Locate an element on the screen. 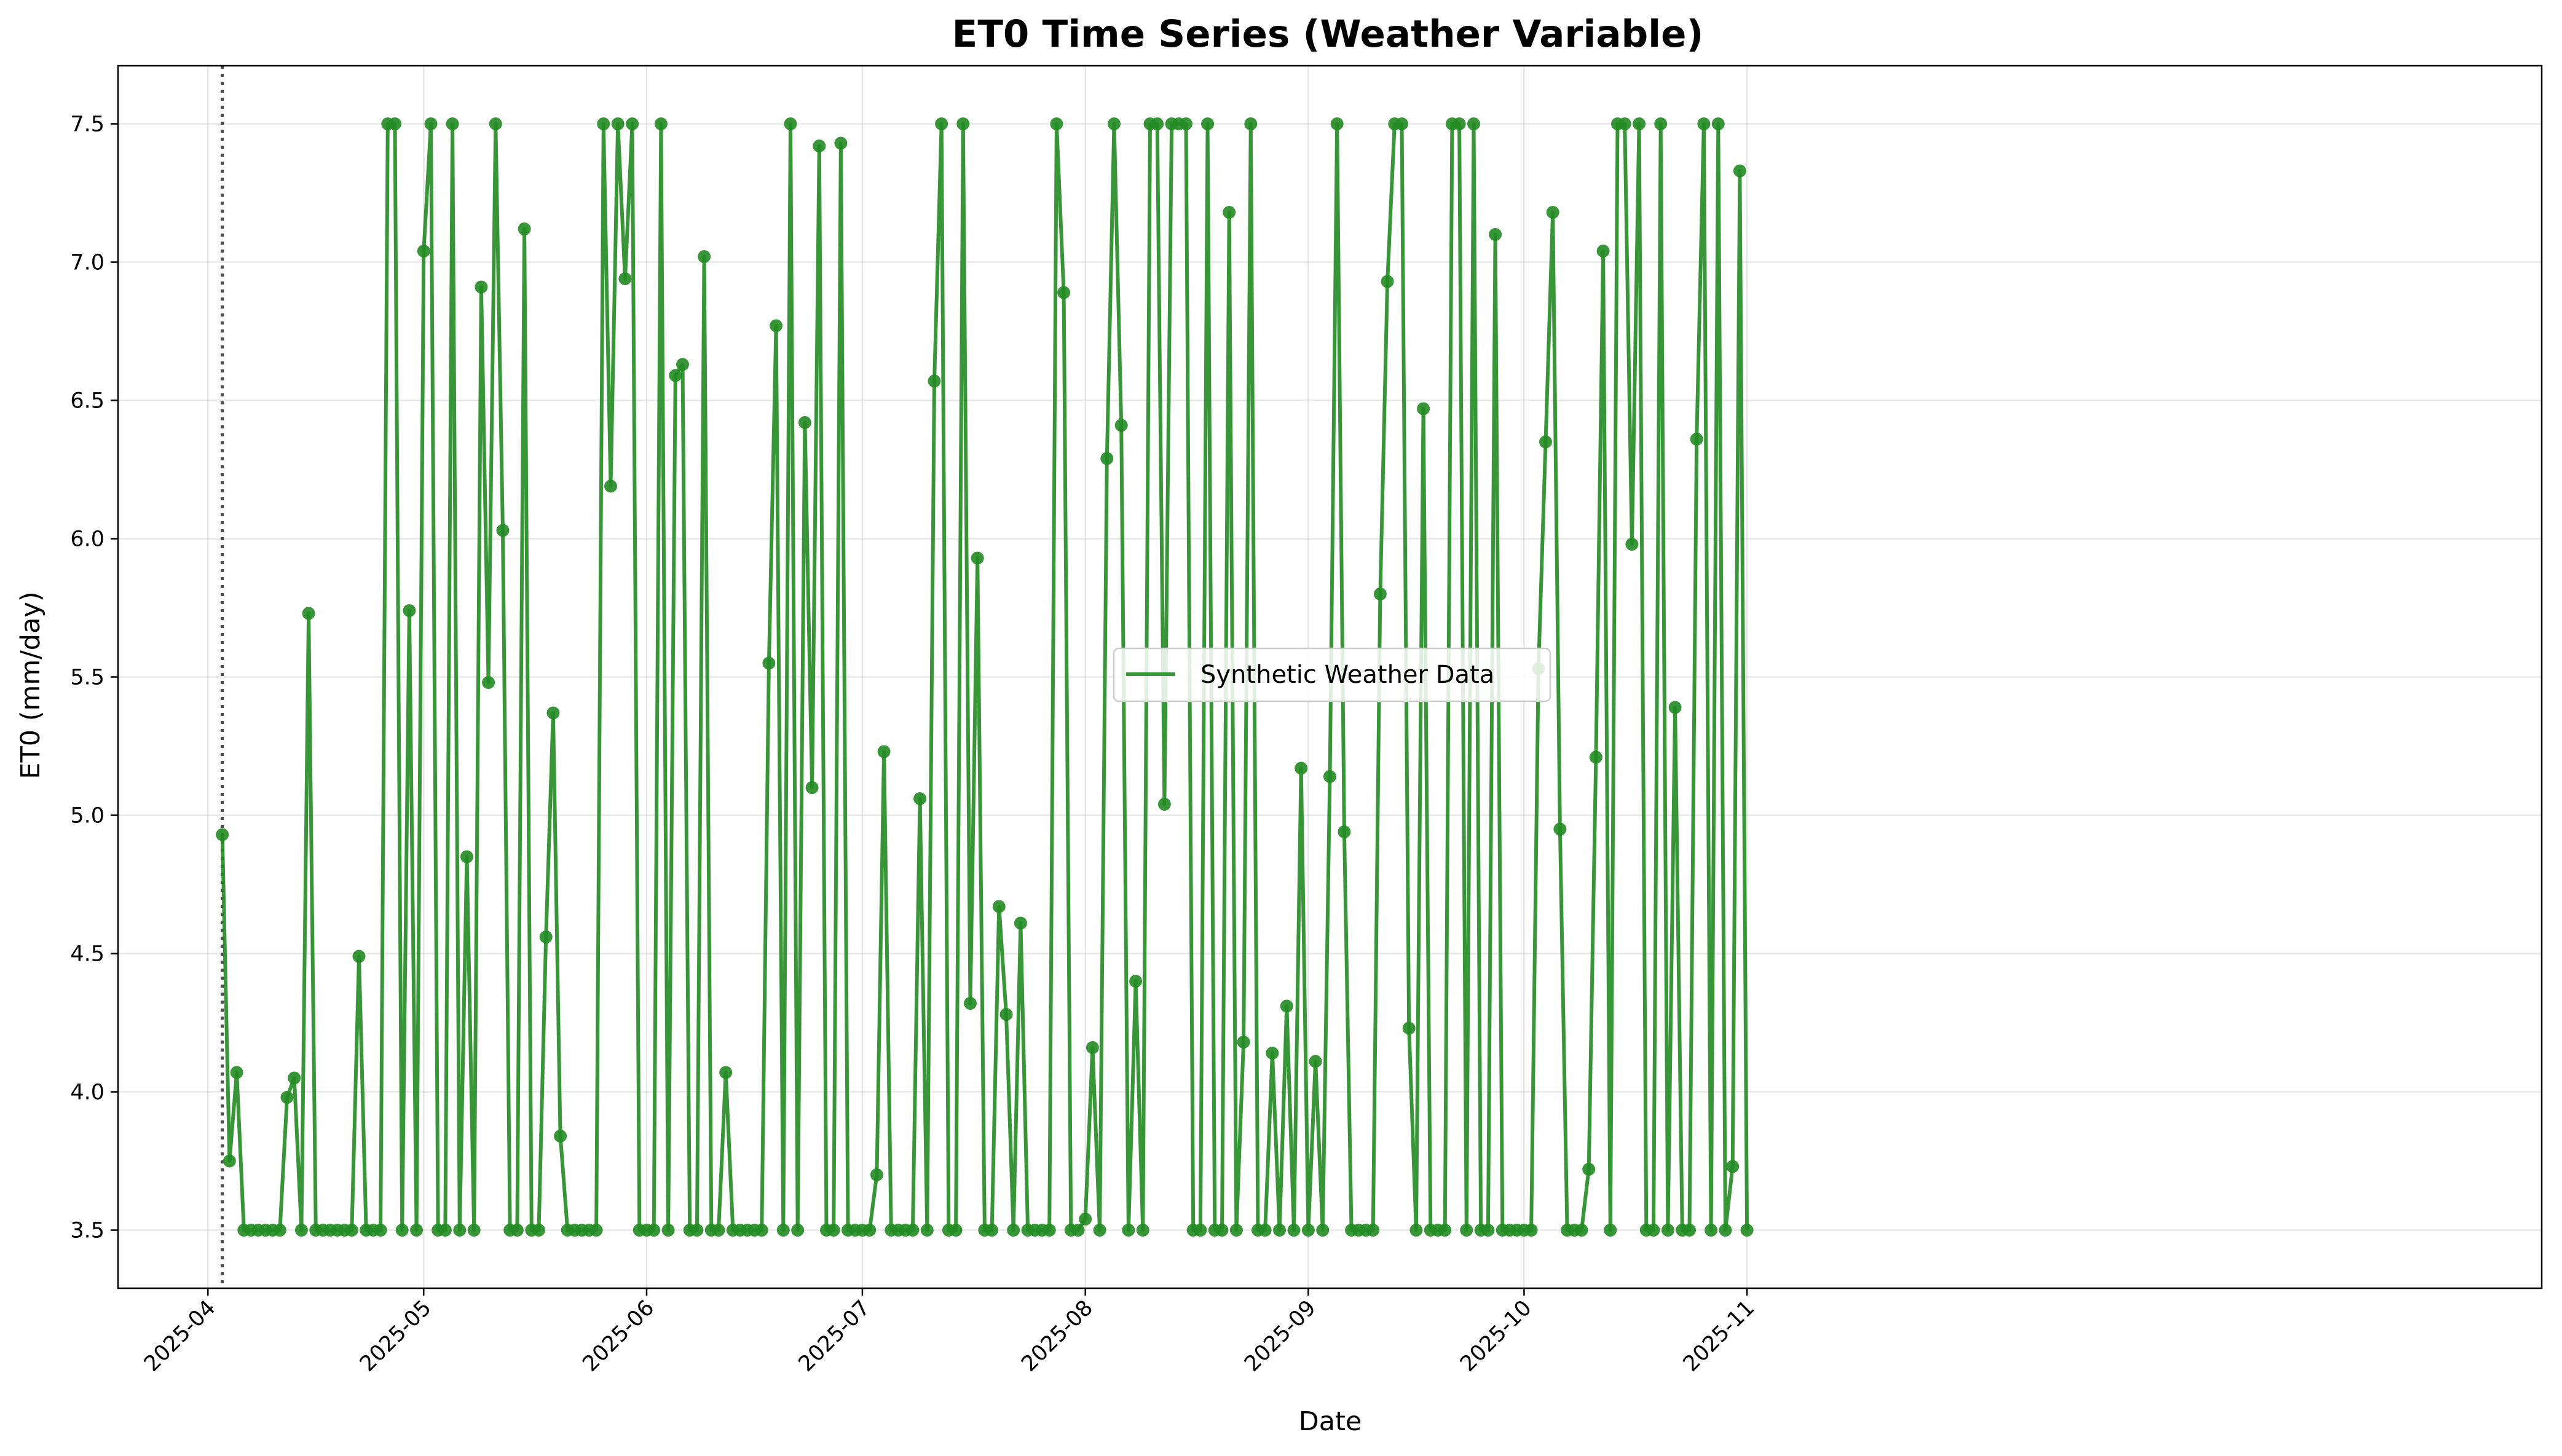 The width and height of the screenshot is (2562, 1456). y-tick-label-8: 7.5 is located at coordinates (87, 124).